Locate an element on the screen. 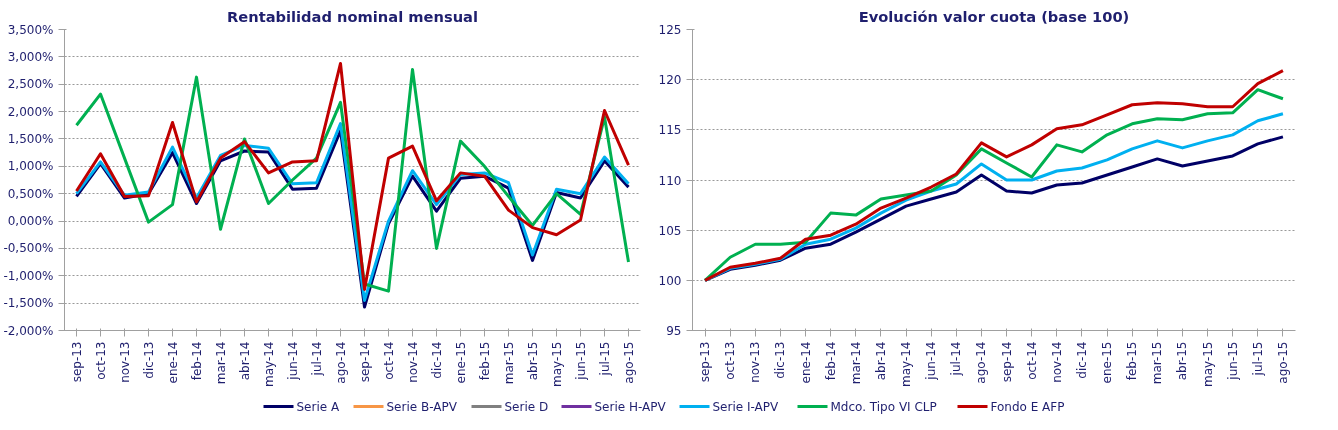  y-tick-label: -1,000% is located at coordinates (28, 275).